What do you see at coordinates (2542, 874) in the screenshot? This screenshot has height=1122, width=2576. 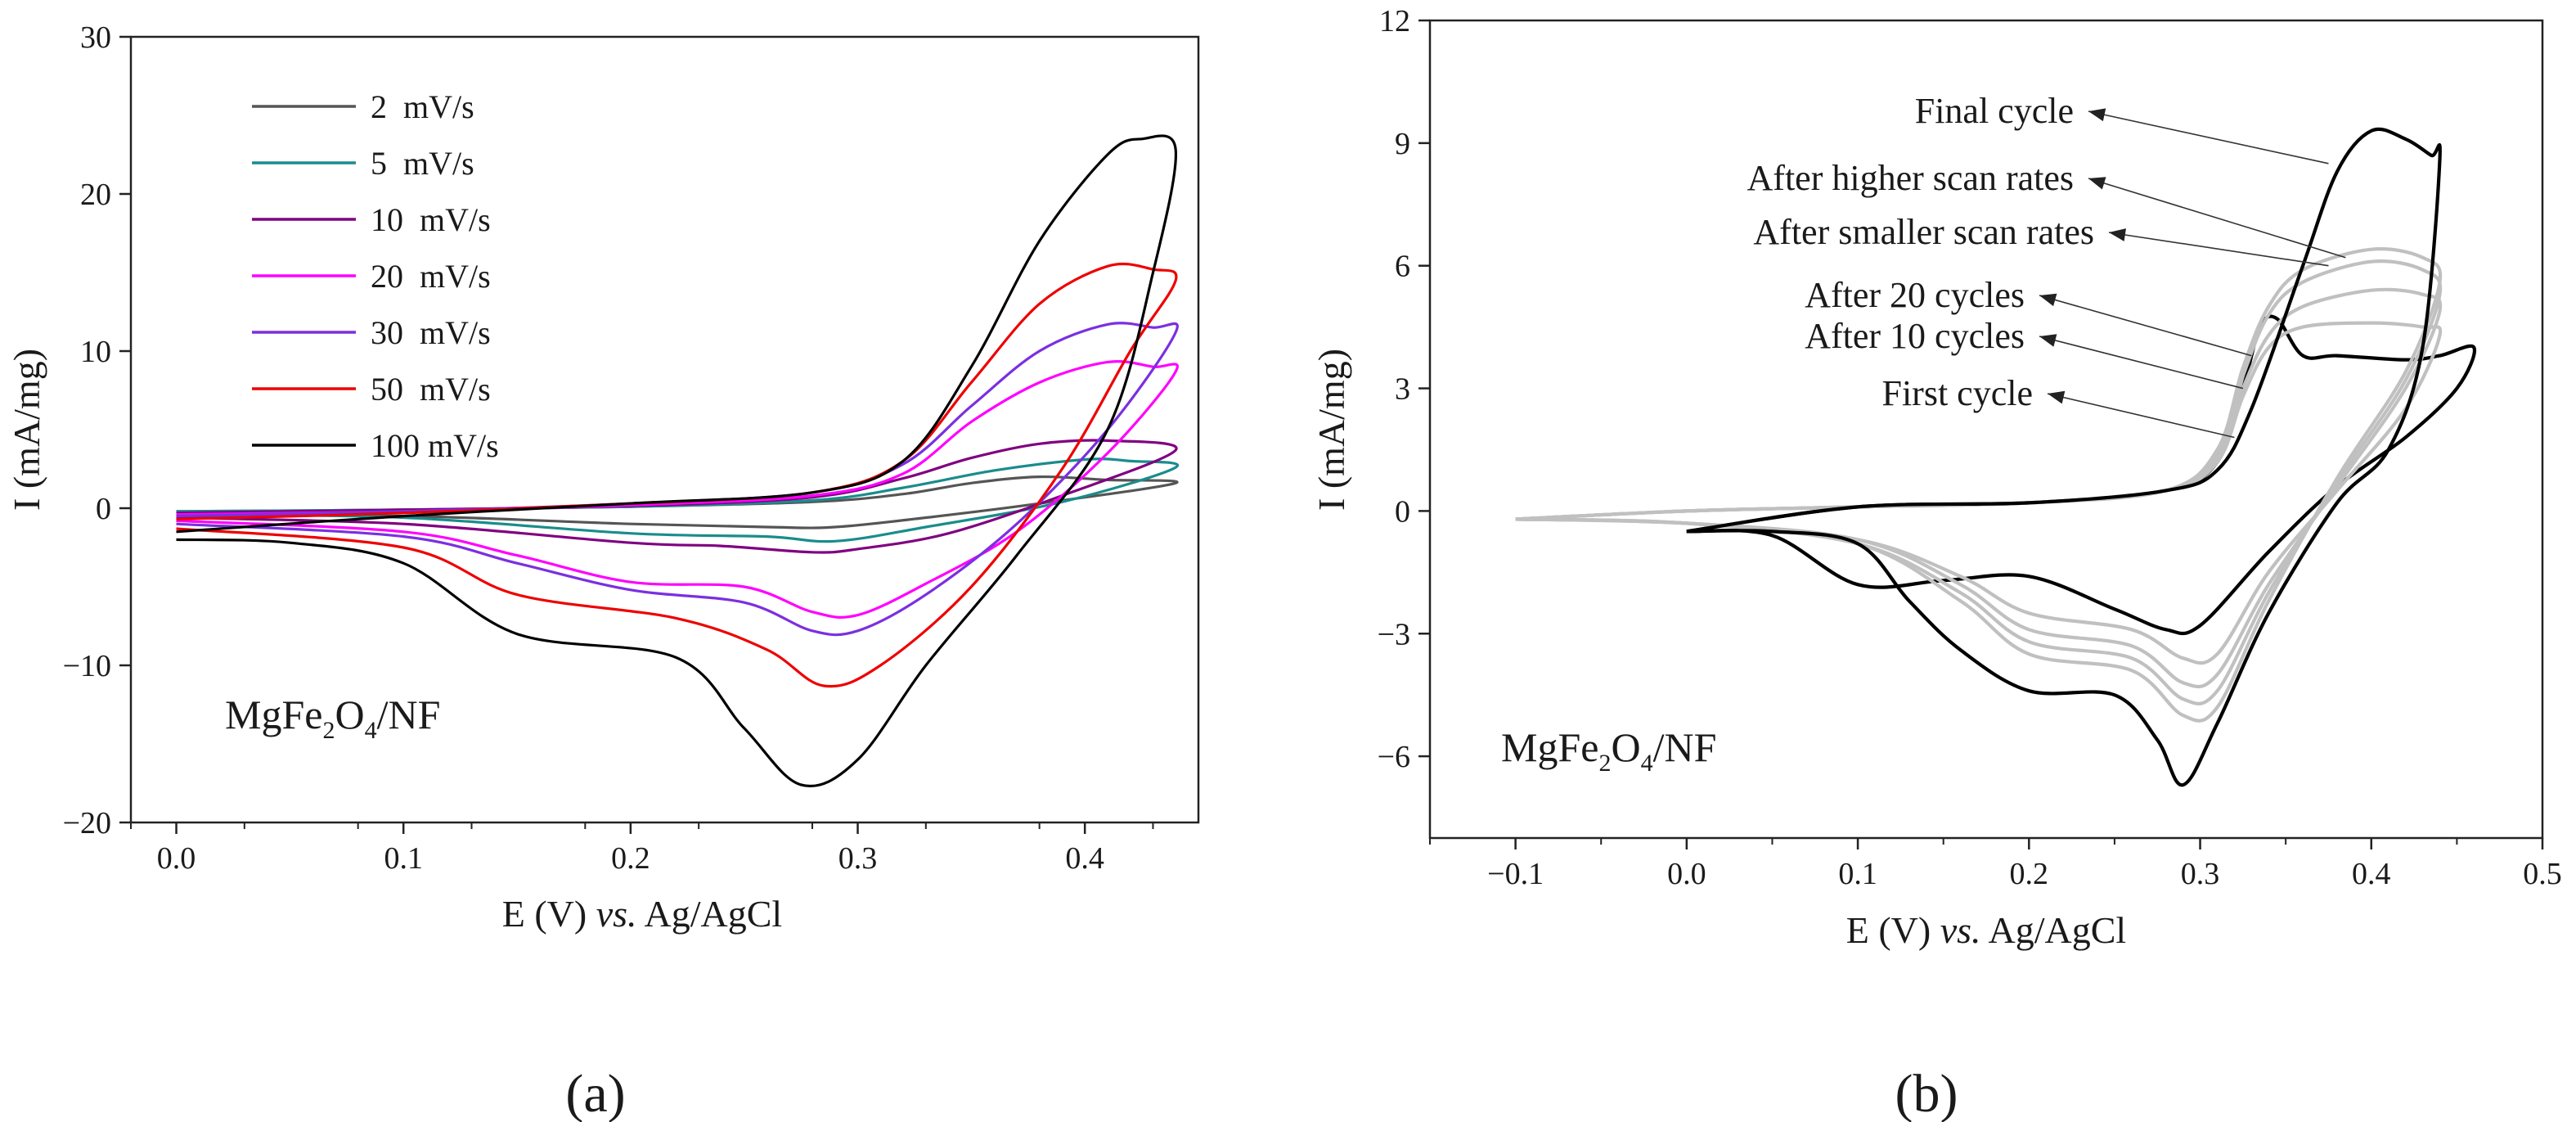 I see `x-tick-label: 0.5` at bounding box center [2542, 874].